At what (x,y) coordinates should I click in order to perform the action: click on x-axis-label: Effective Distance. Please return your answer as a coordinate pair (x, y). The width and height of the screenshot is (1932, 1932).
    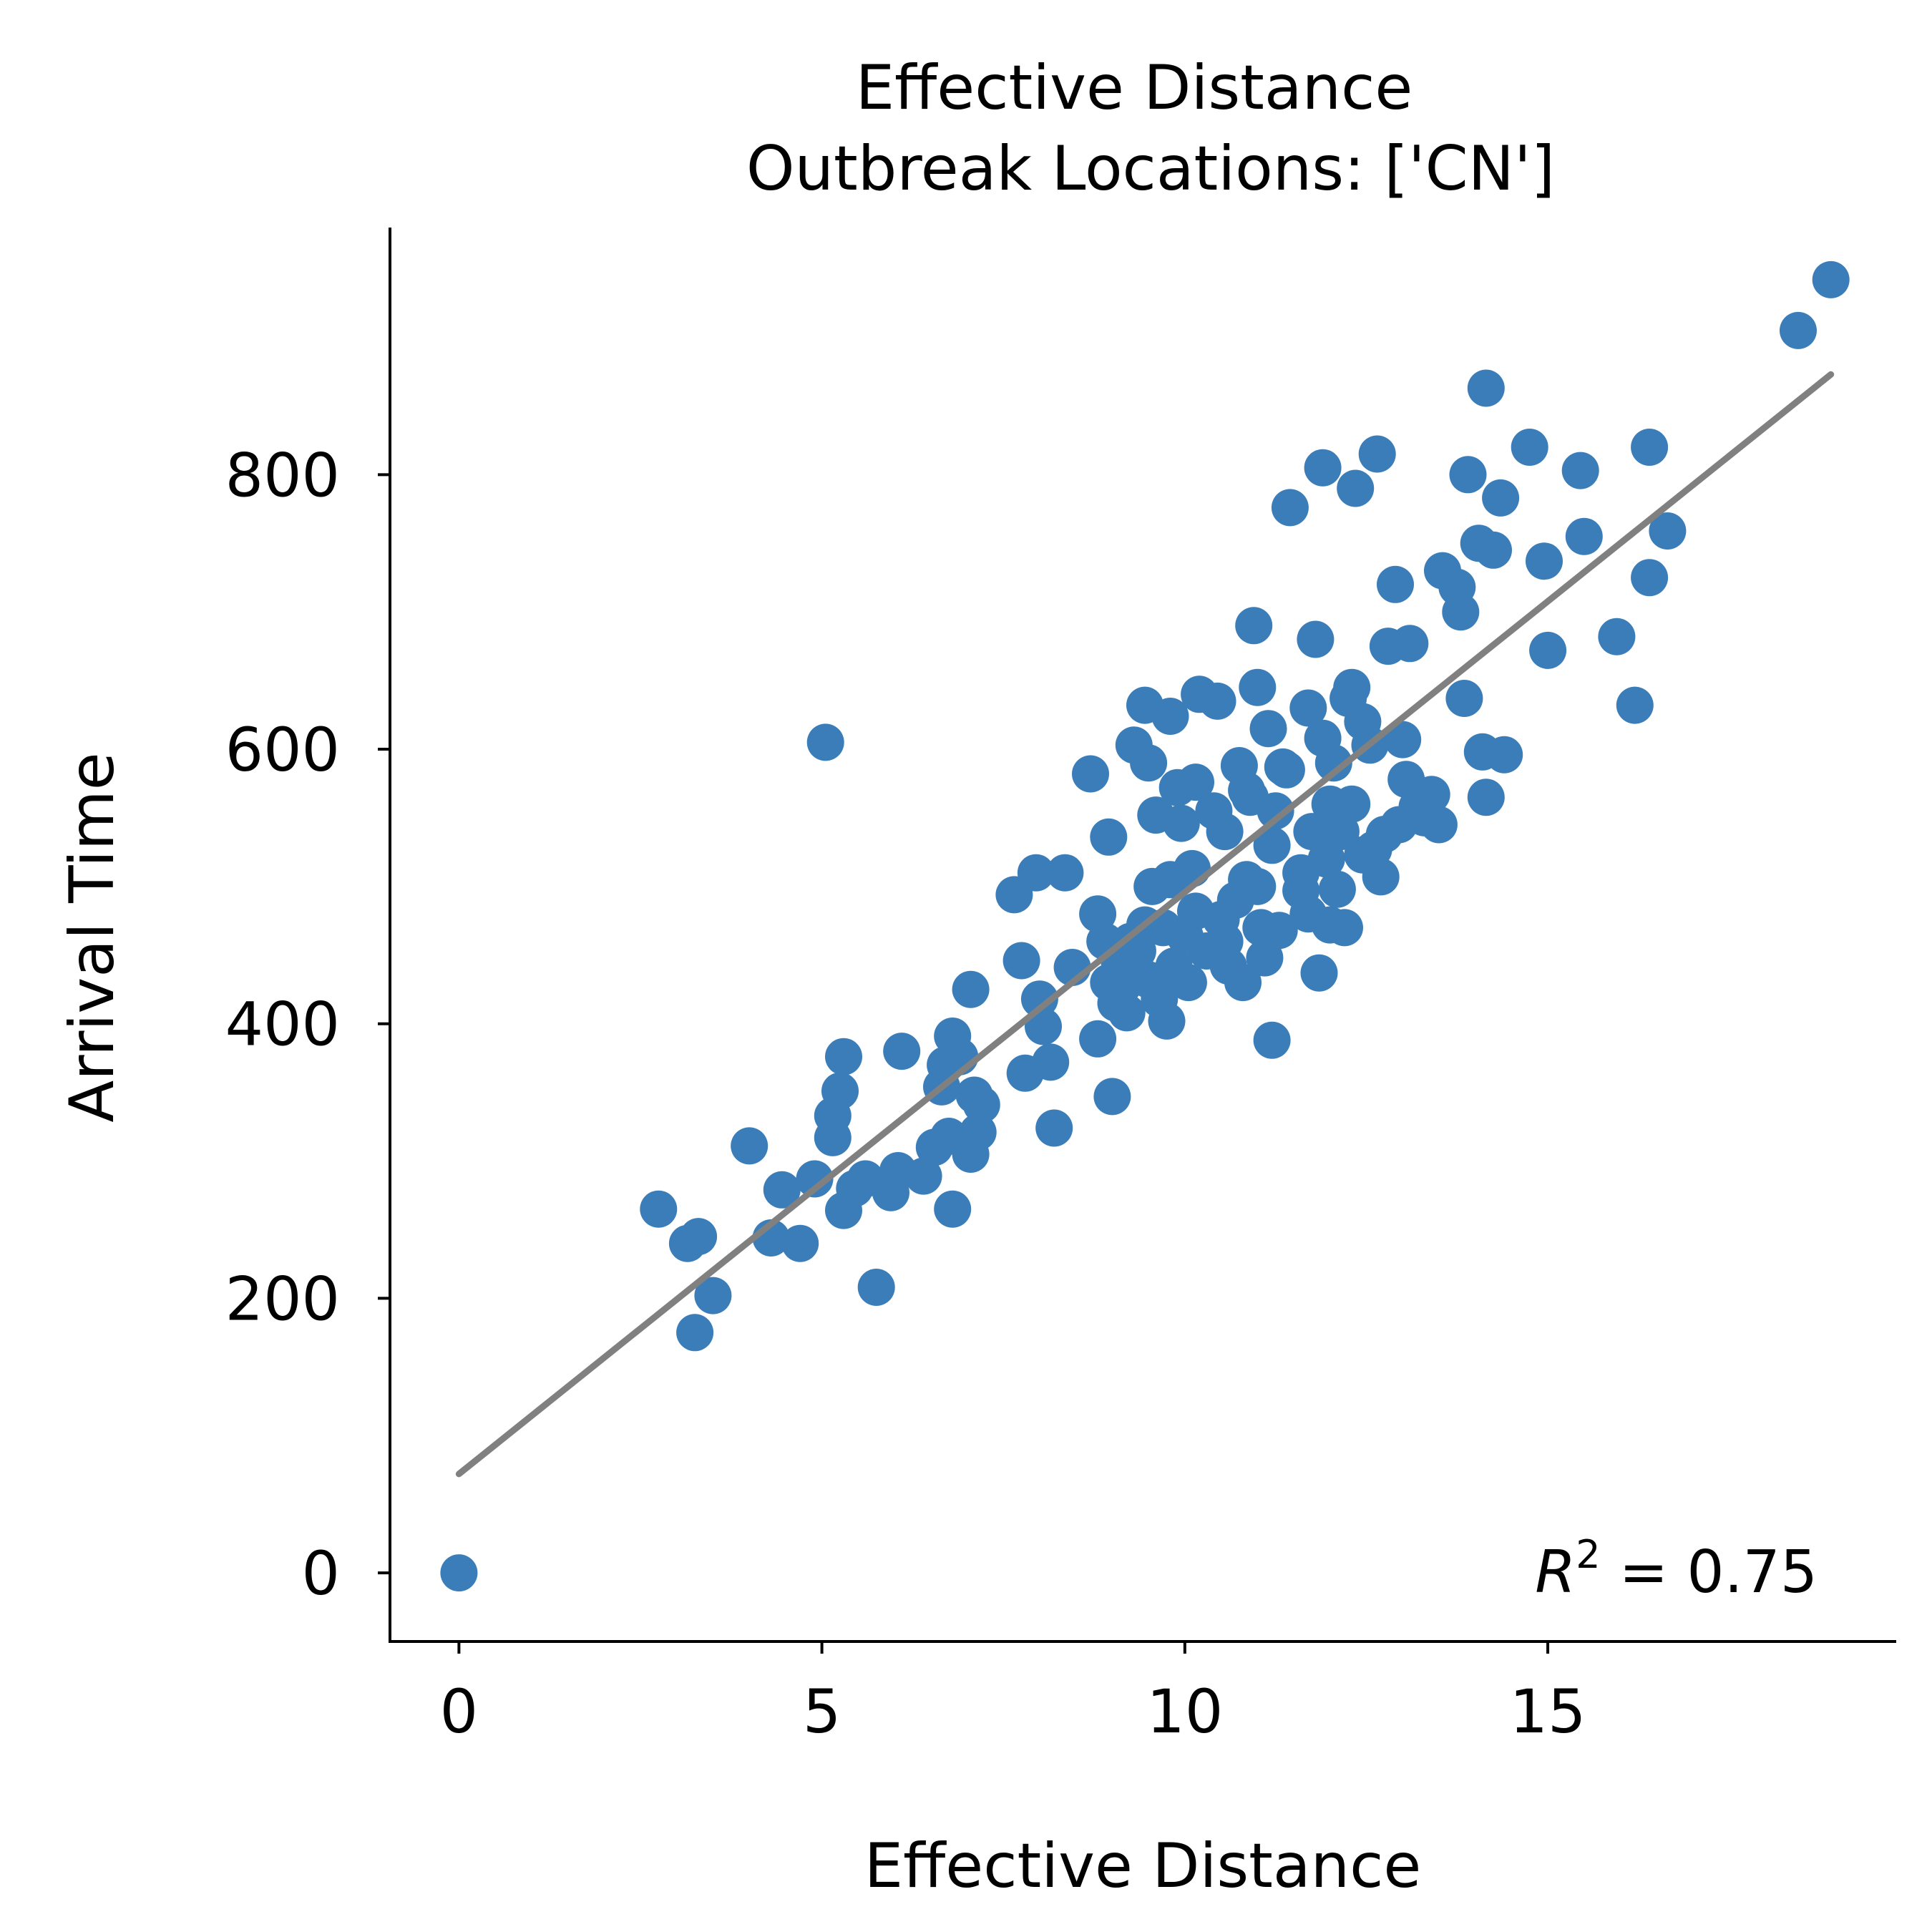
    Looking at the image, I should click on (1143, 1866).